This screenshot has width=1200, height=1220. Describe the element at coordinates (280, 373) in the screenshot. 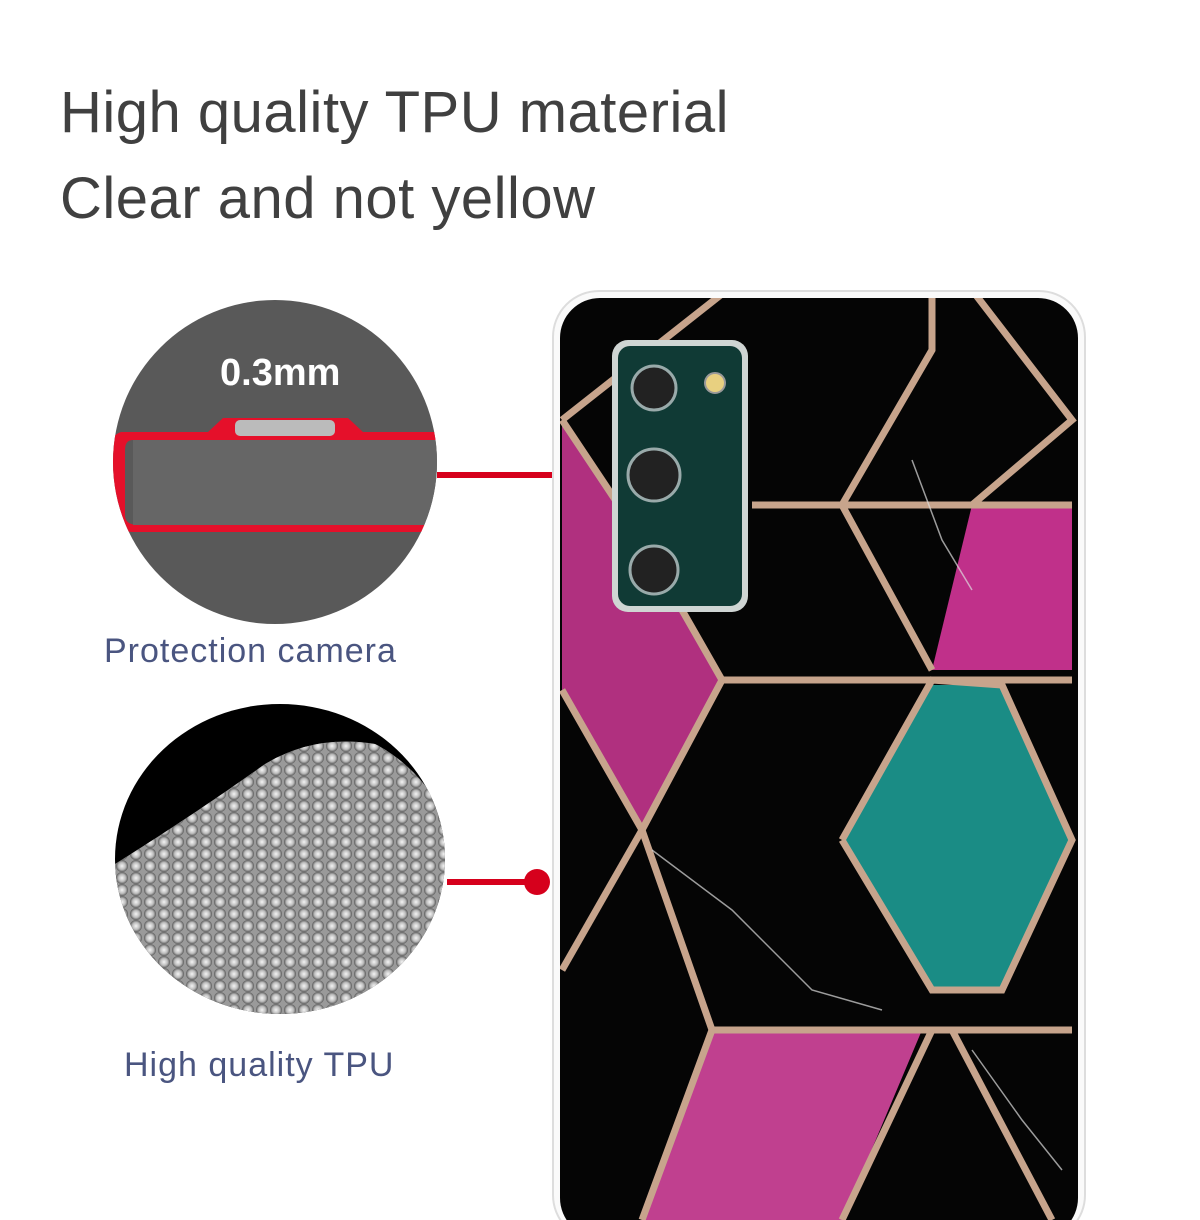

I see `thickness-label: 0.3mm` at that location.